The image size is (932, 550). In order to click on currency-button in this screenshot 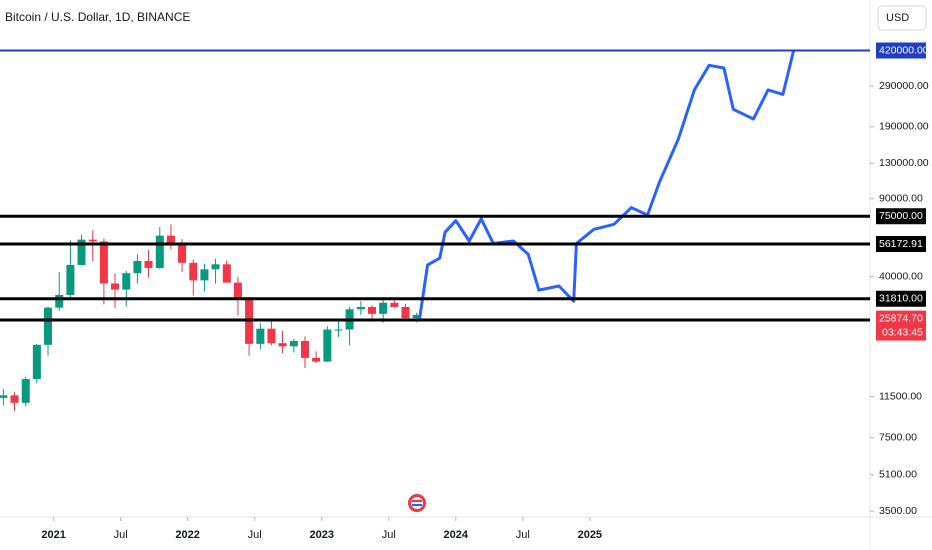, I will do `click(902, 18)`.